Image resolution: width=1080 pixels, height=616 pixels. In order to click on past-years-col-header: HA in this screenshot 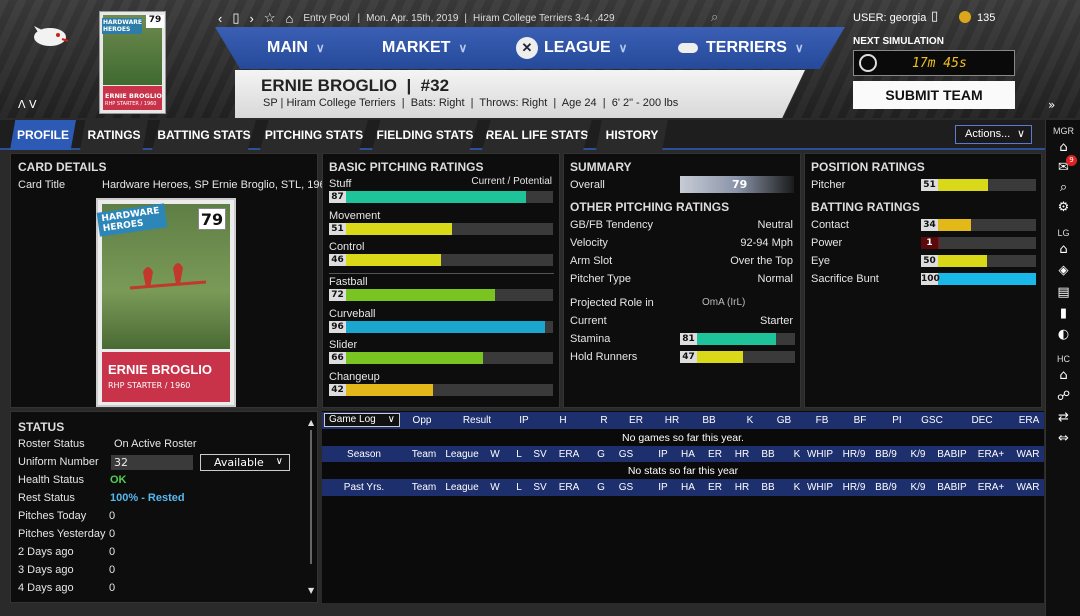, I will do `click(688, 487)`.